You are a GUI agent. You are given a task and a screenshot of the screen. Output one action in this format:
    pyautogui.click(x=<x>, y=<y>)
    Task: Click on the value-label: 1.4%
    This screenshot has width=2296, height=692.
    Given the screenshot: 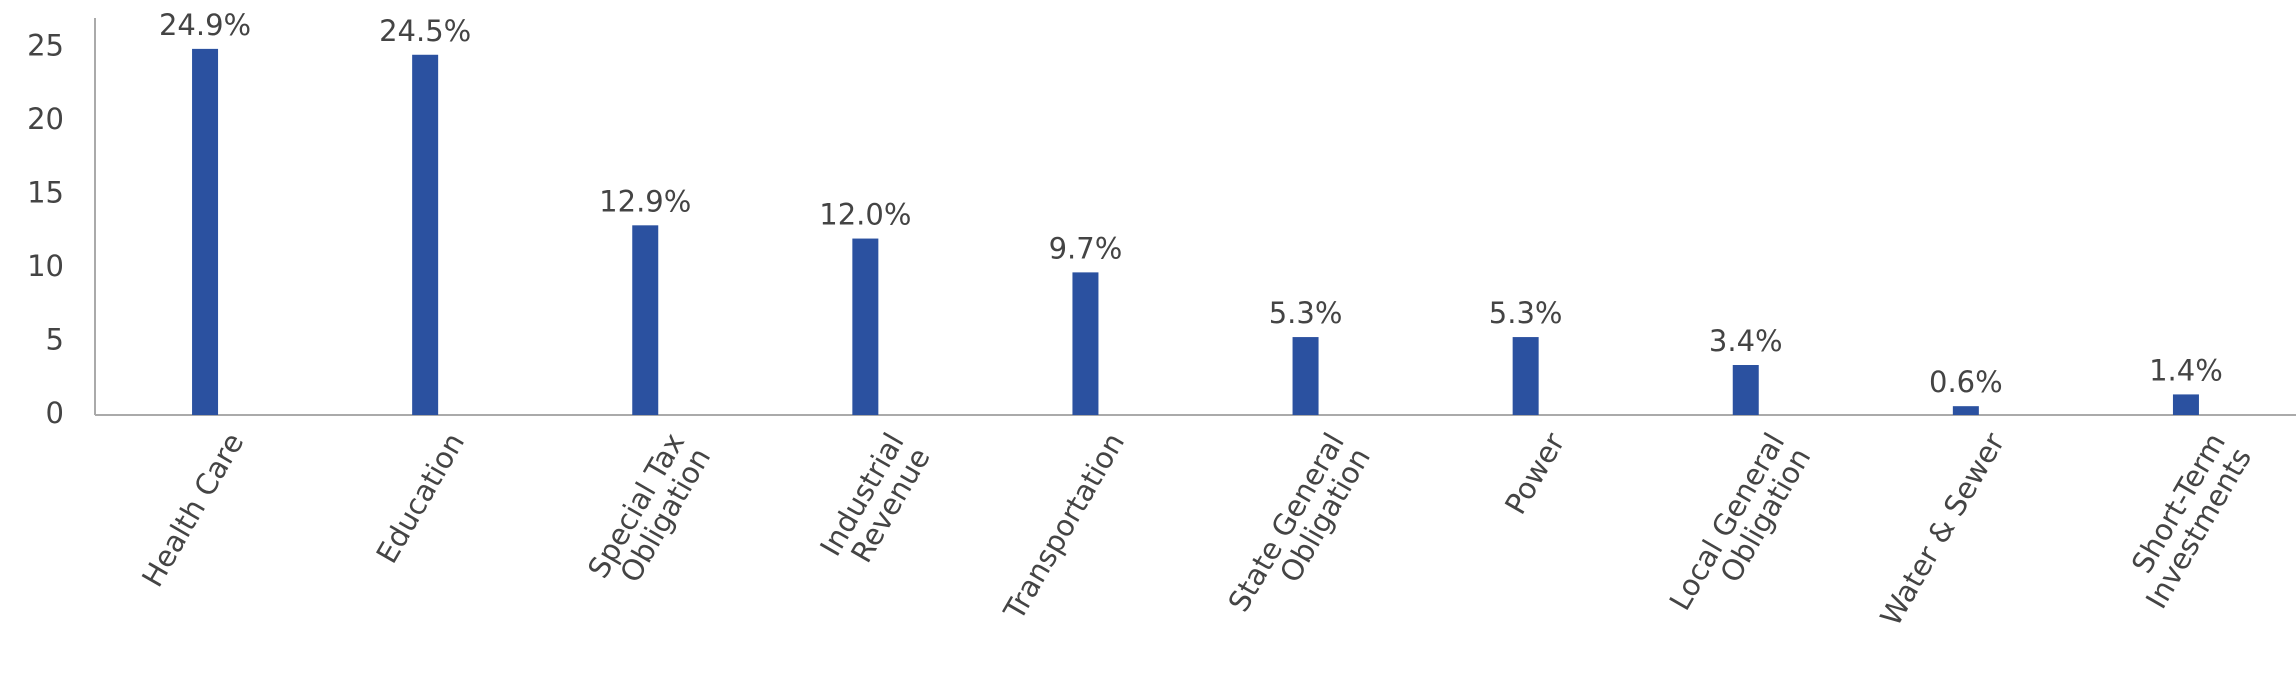 What is the action you would take?
    pyautogui.click(x=2186, y=370)
    